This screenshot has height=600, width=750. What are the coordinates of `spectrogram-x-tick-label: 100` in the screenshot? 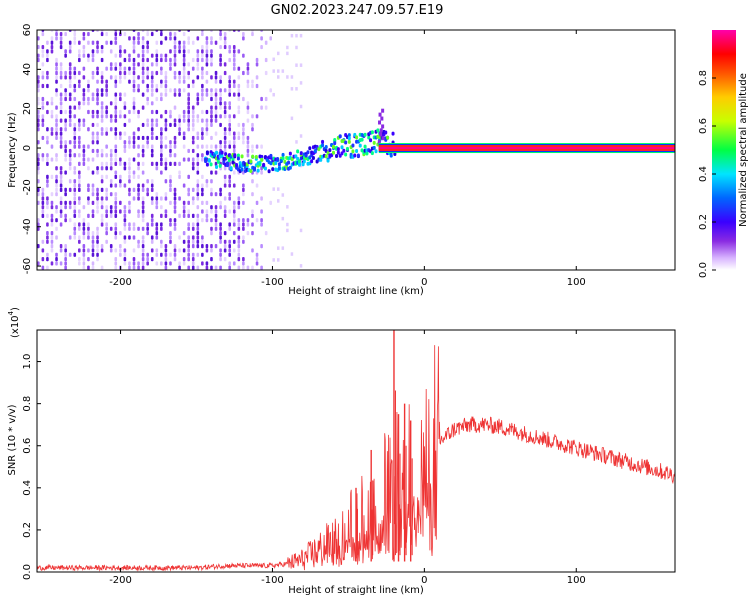 It's located at (576, 282).